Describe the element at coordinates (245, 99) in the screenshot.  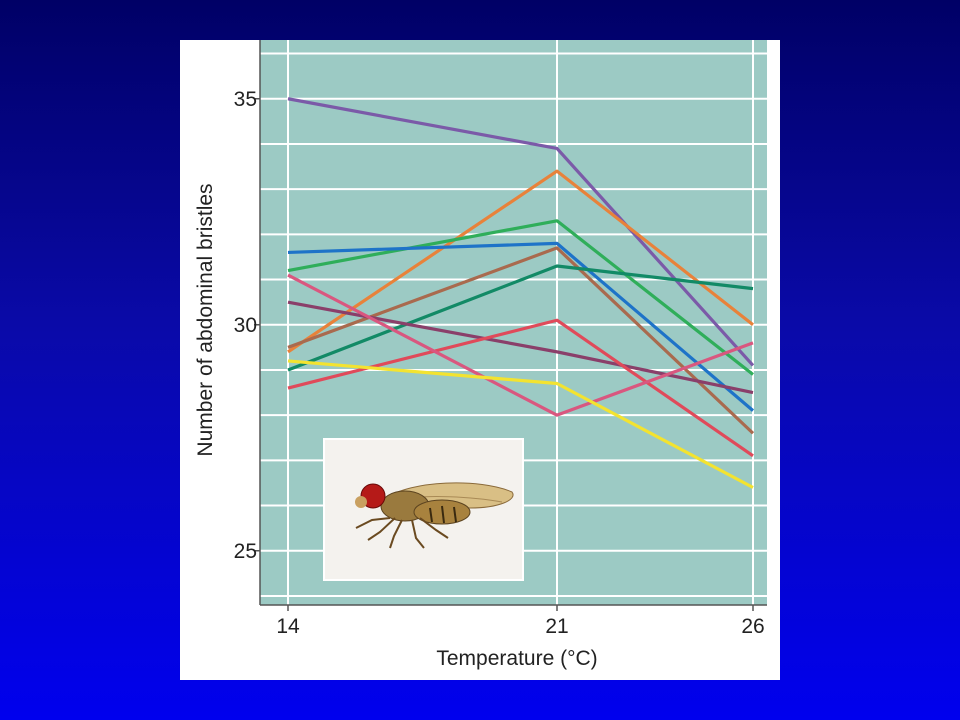
I see `y-tick-label: 35` at that location.